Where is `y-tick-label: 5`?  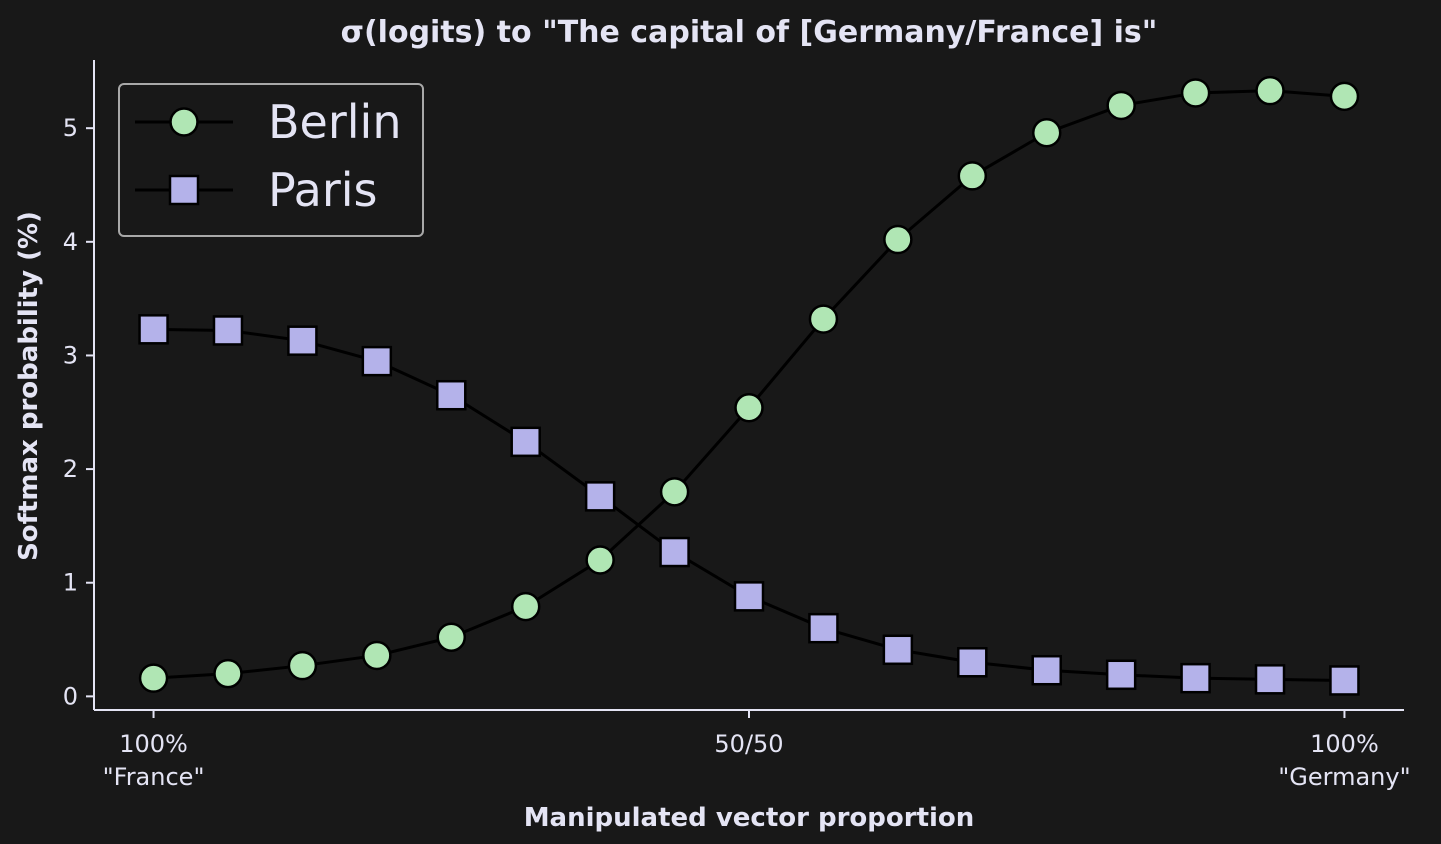
y-tick-label: 5 is located at coordinates (70, 128).